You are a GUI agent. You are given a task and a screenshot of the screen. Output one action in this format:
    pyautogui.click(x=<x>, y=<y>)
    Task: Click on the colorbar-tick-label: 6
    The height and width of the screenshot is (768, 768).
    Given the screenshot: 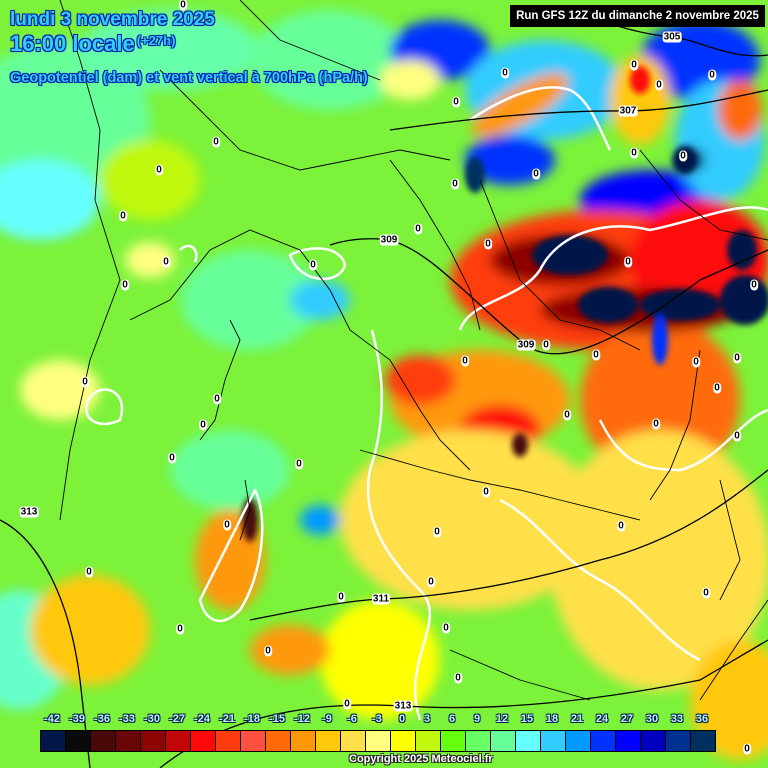 What is the action you would take?
    pyautogui.click(x=452, y=719)
    